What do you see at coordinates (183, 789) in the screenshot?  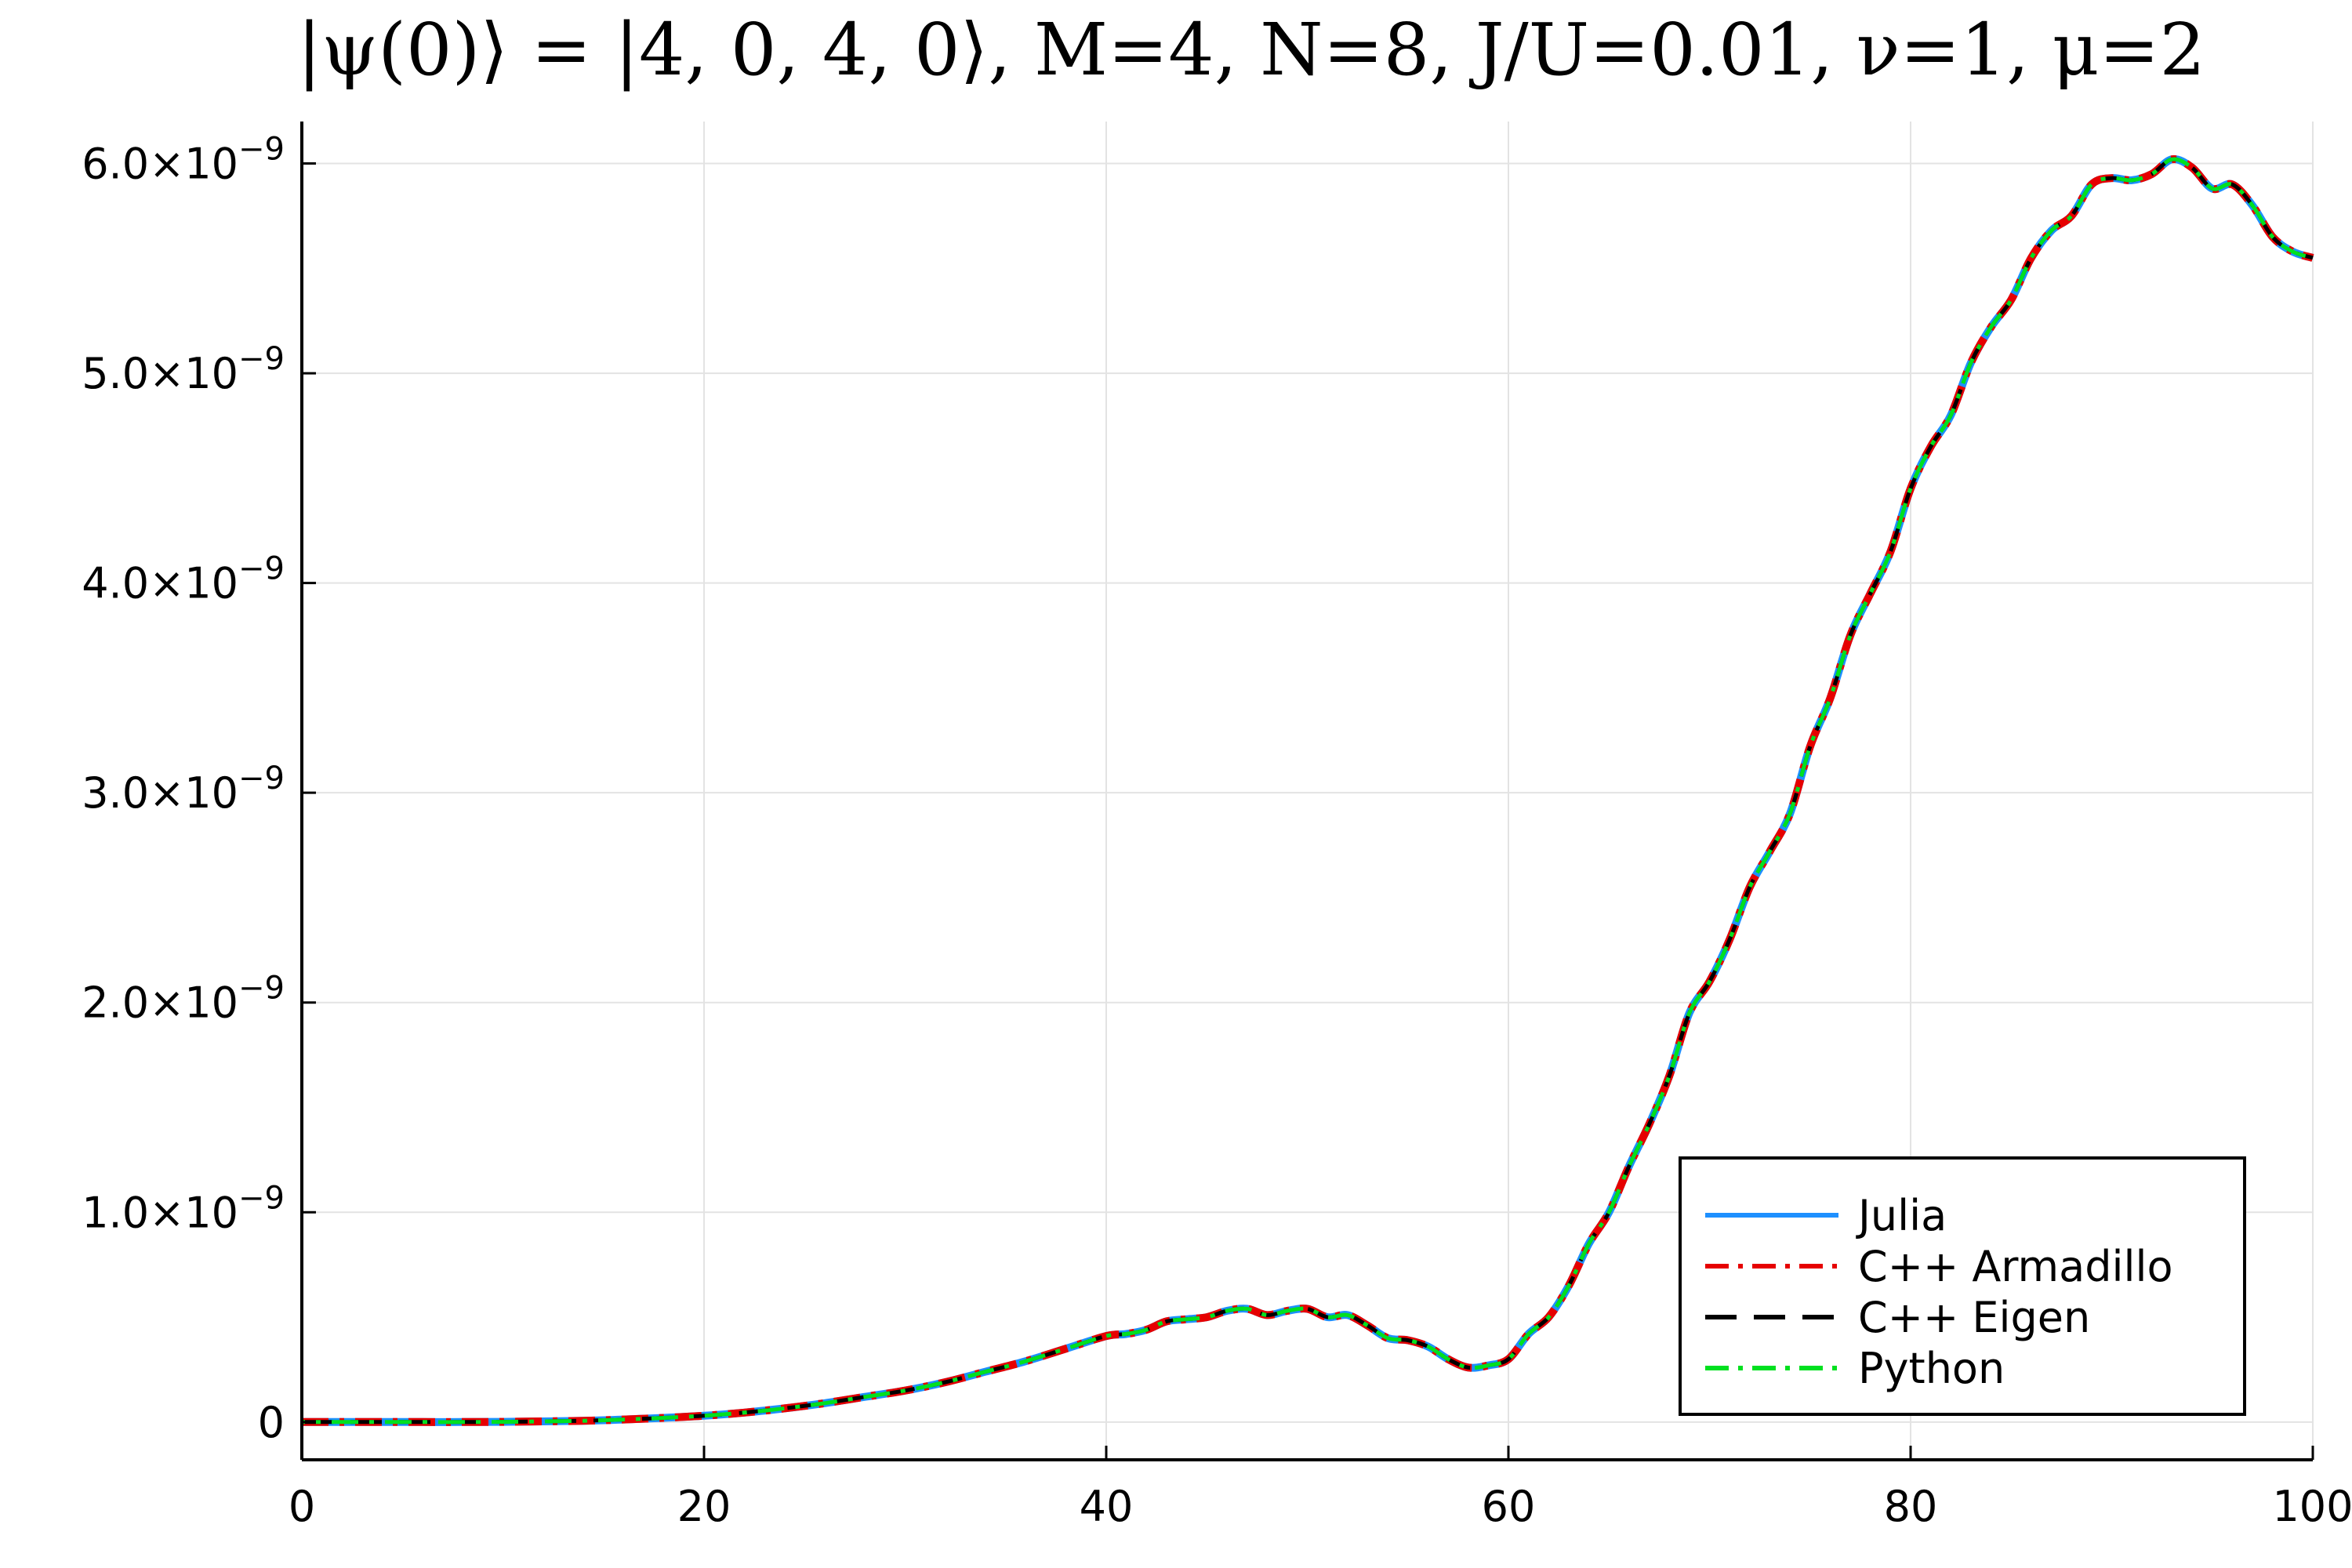 I see `y-tick-label: 3.0×10⁻⁹` at bounding box center [183, 789].